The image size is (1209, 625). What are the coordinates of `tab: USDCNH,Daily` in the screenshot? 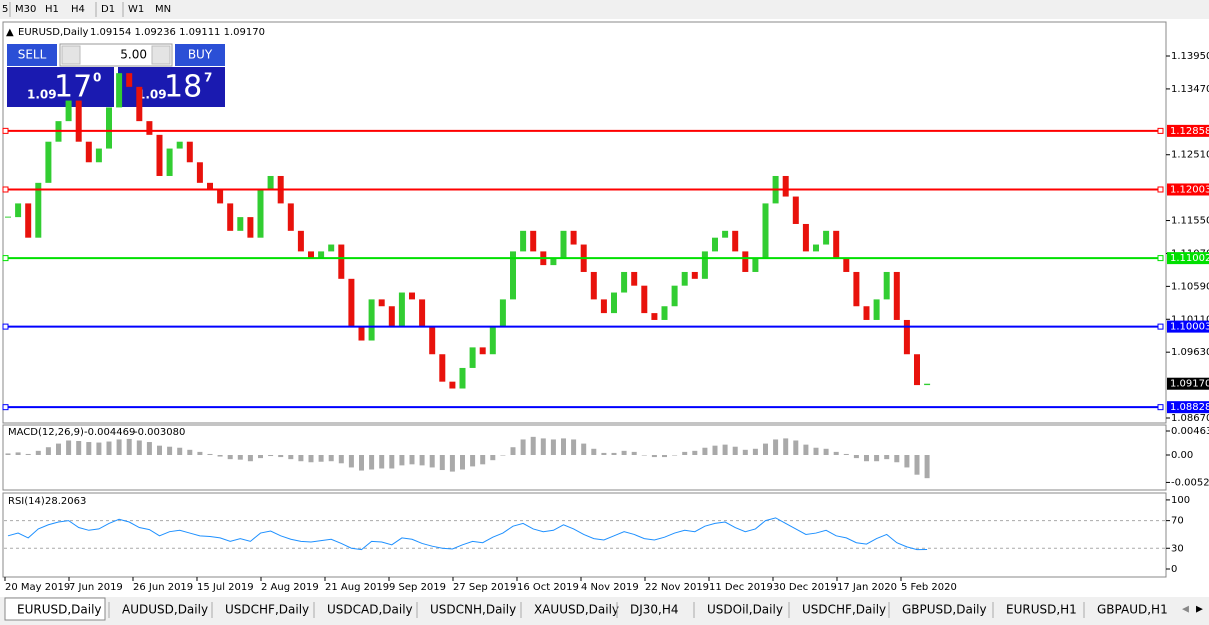 It's located at (473, 610).